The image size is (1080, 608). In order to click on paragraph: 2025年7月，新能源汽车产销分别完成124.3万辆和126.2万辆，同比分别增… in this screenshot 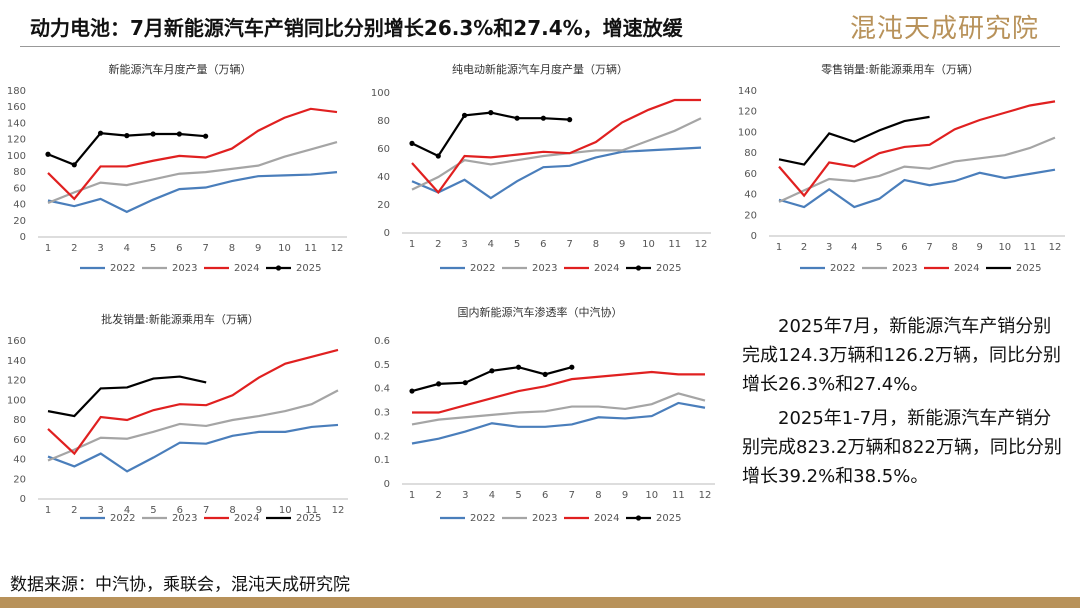, I will do `click(902, 355)`.